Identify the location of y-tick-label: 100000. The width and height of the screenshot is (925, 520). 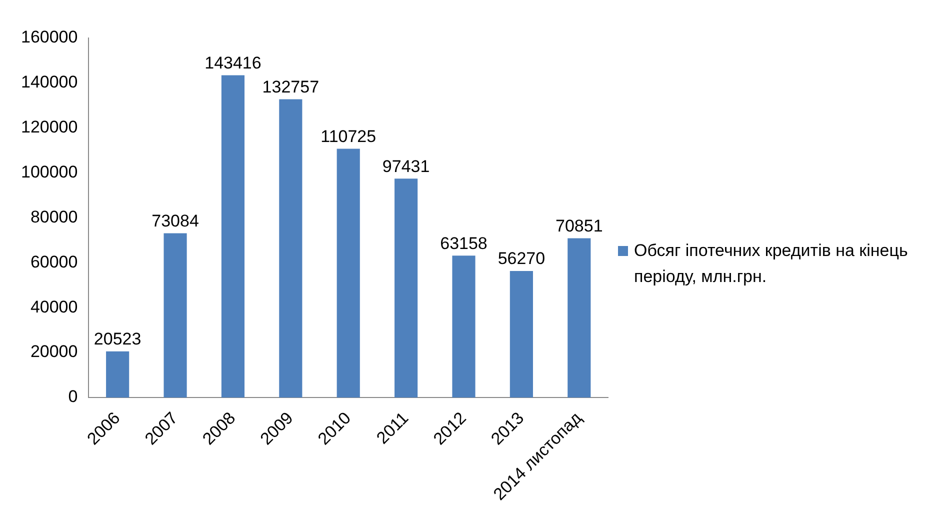
(49, 172).